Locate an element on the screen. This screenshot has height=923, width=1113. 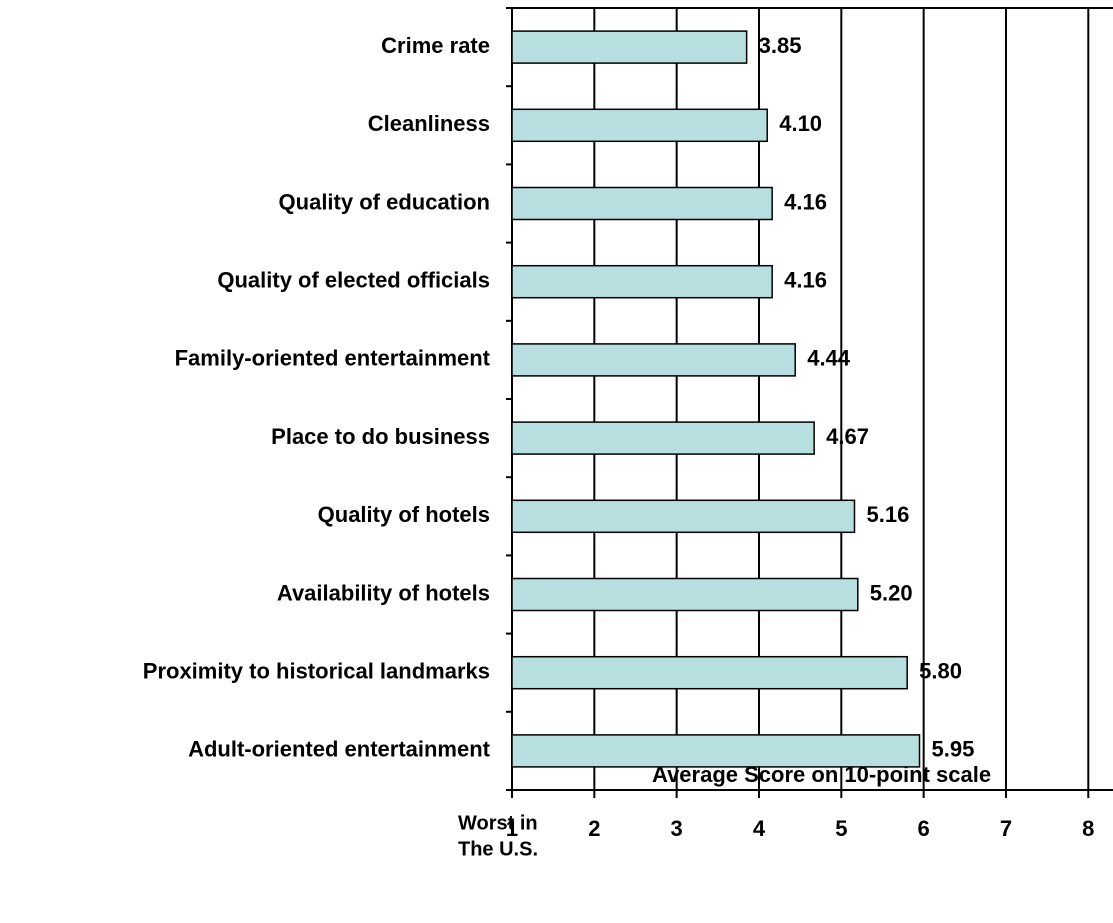
data-label: 5.16 is located at coordinates (887, 514).